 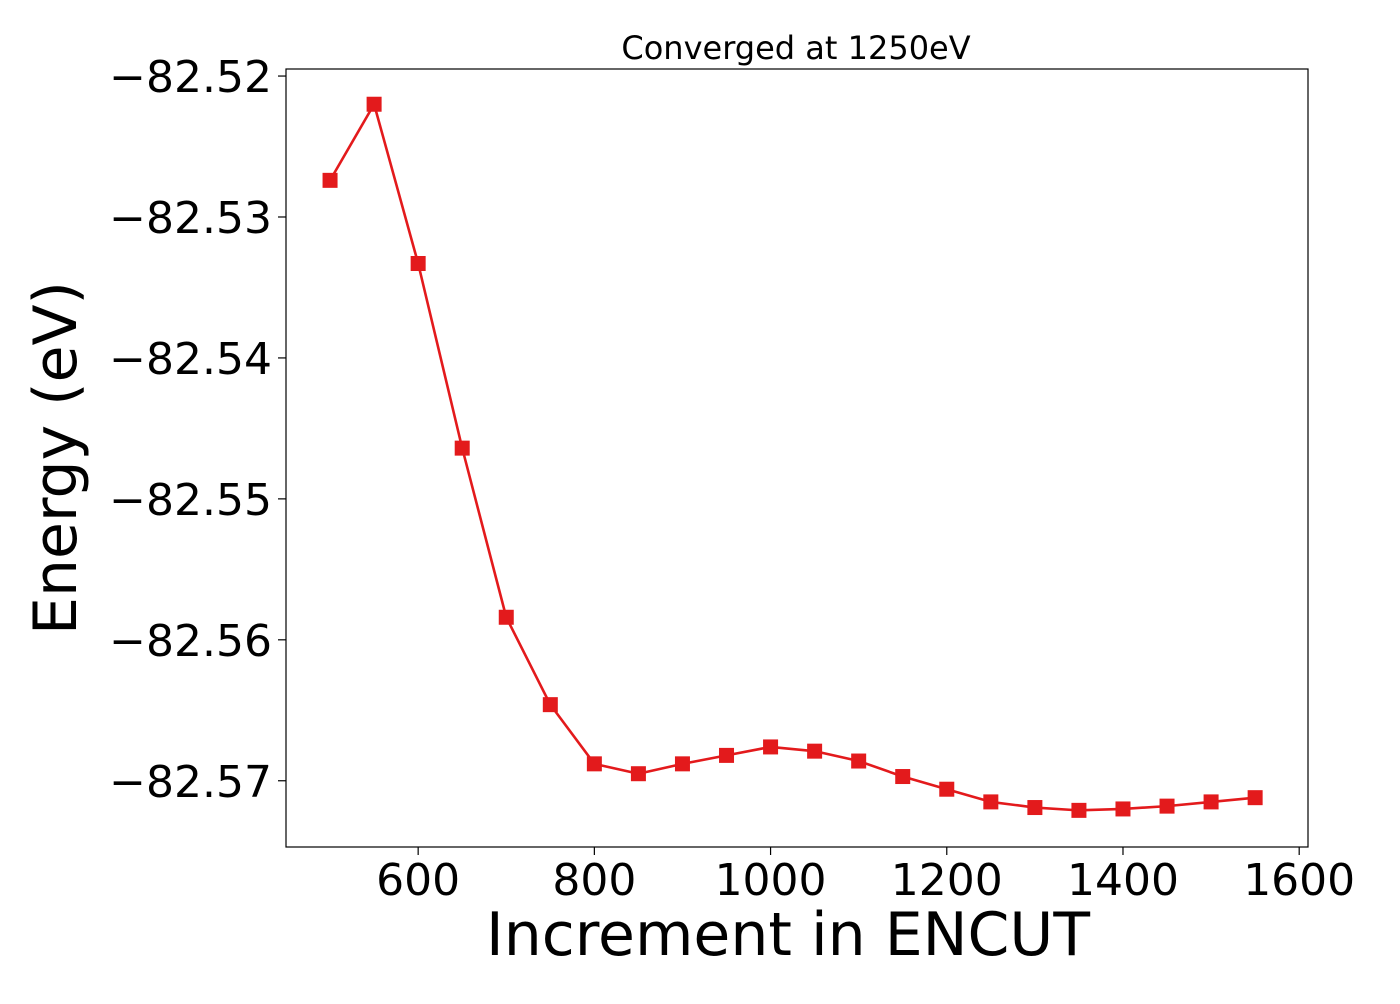 I want to click on y-tick-label: −82.55, so click(x=190, y=500).